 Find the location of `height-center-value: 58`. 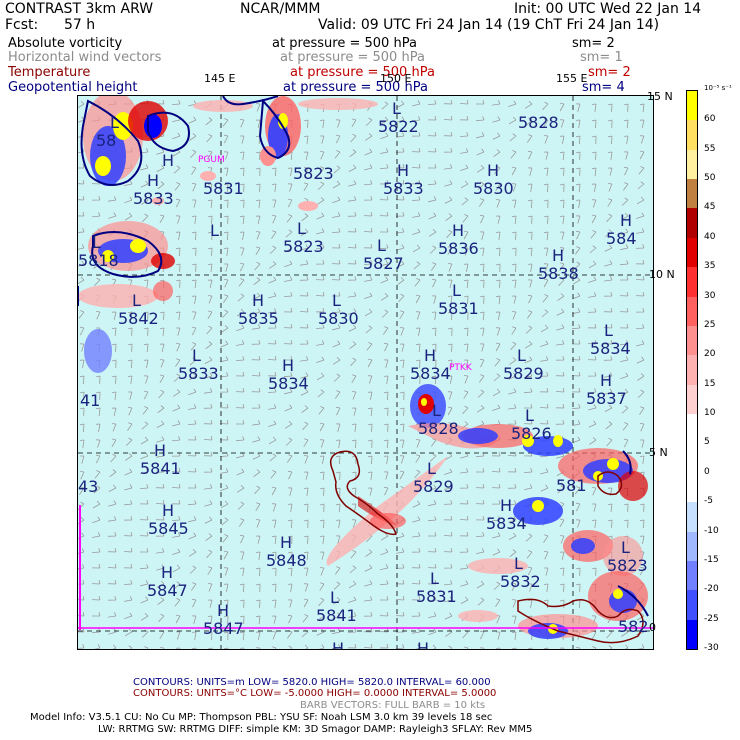

height-center-value: 58 is located at coordinates (106, 140).